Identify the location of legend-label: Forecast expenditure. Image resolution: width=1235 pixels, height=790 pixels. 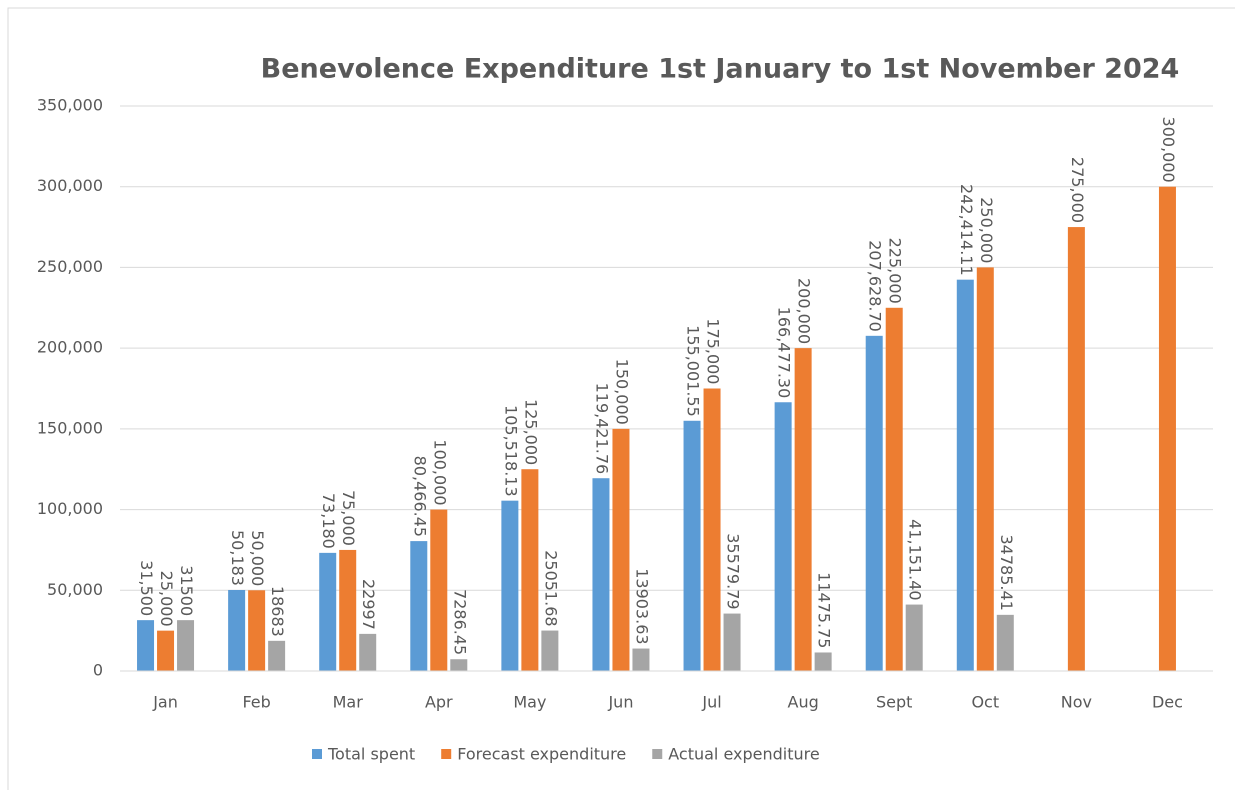
(541, 754).